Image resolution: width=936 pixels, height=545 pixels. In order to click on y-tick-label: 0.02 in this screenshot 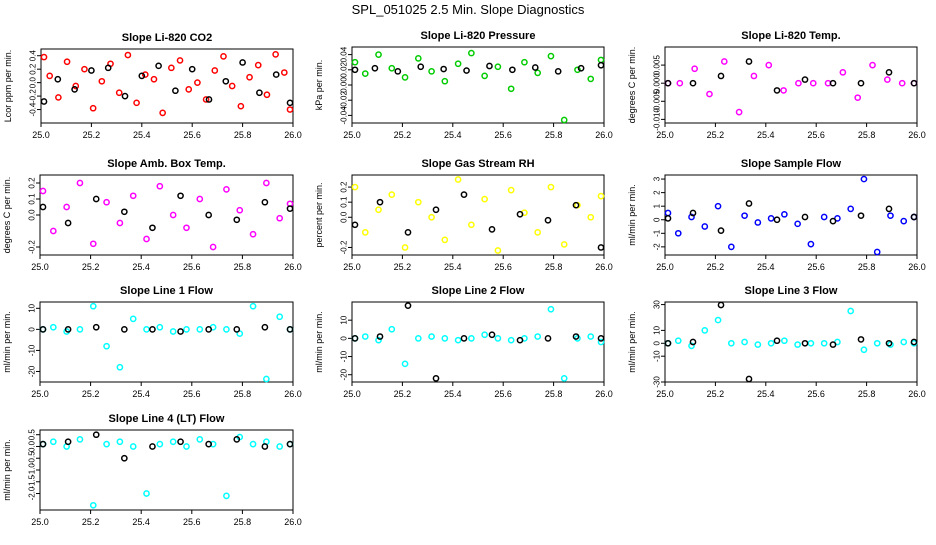, I will do `click(344, 69)`.